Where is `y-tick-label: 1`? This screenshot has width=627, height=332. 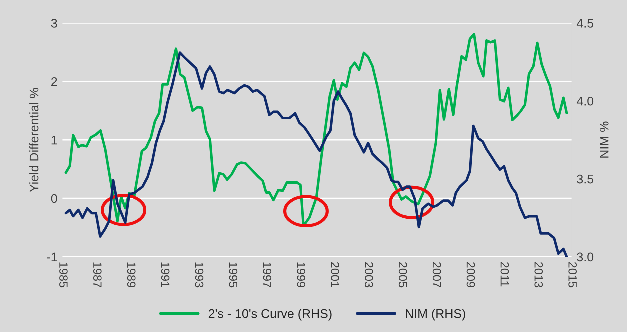
y-tick-label: 1 is located at coordinates (55, 140).